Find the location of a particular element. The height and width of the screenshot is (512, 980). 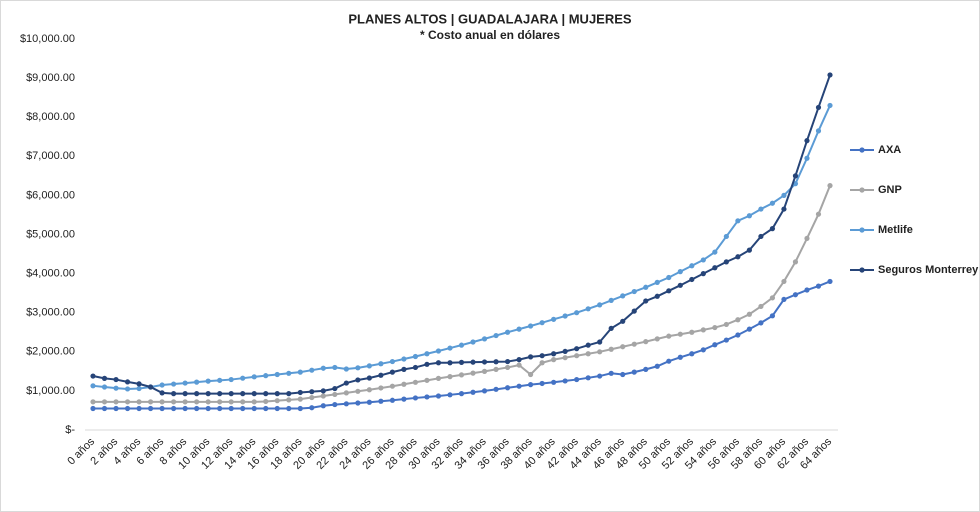

legend-label: AXA is located at coordinates (889, 150).